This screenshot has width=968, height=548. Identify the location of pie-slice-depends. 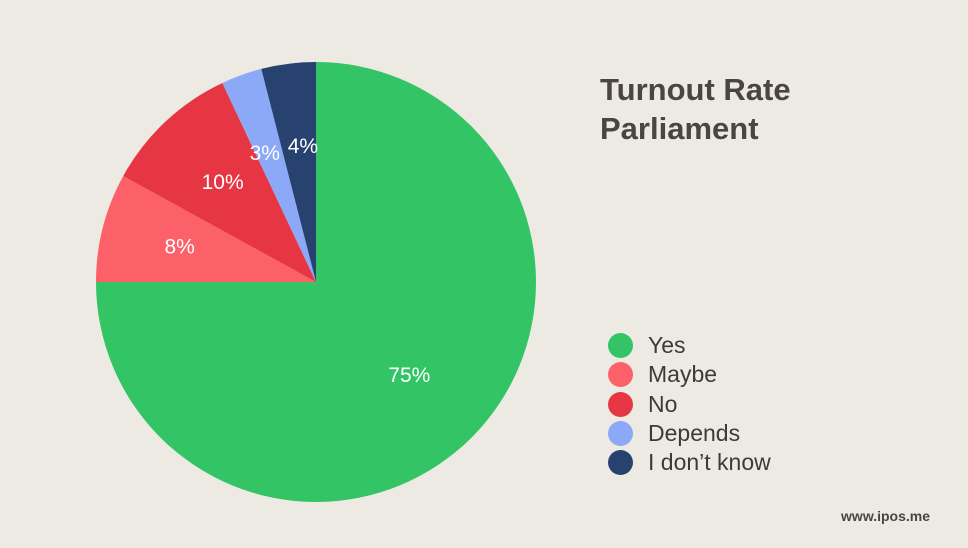
(269, 175).